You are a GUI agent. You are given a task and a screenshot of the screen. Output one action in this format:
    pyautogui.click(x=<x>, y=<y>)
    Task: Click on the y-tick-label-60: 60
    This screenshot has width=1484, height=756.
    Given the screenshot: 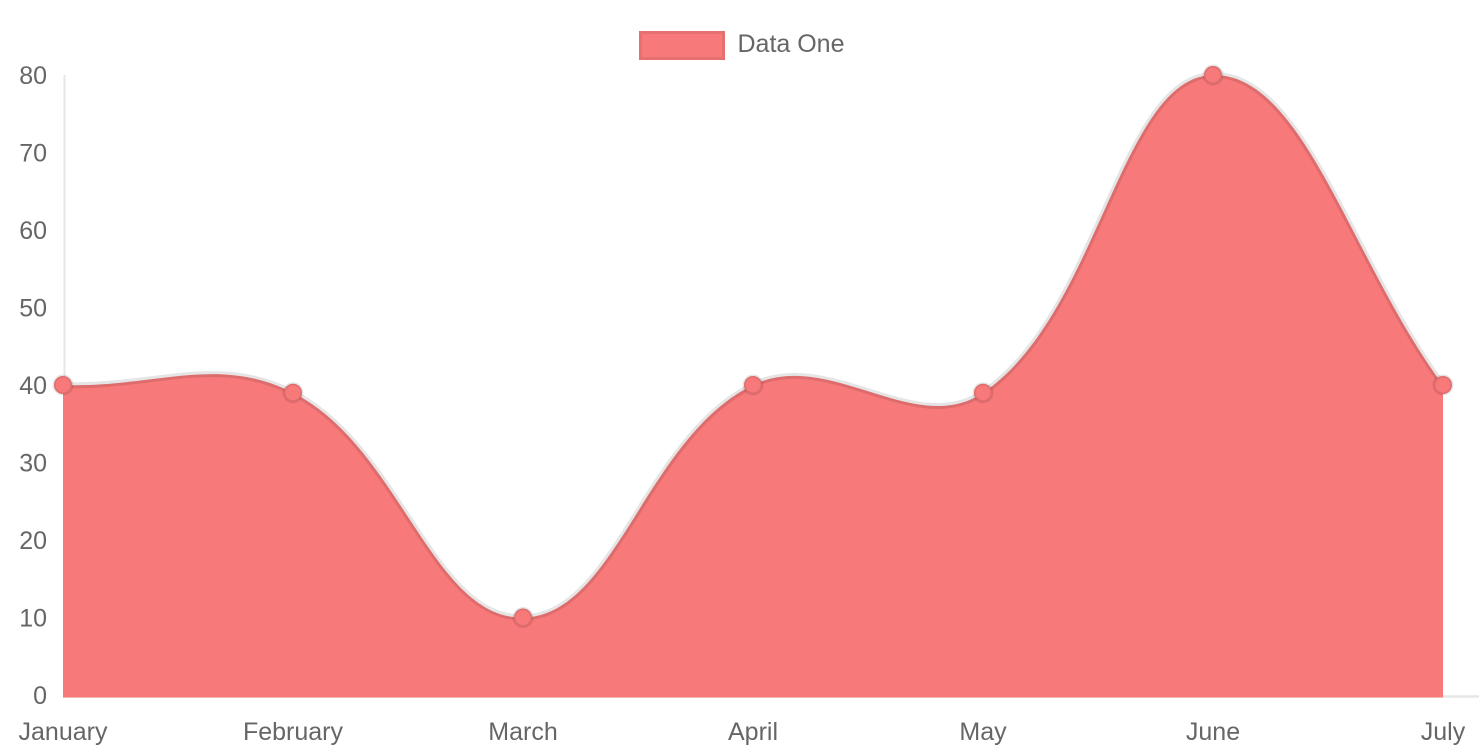 What is the action you would take?
    pyautogui.click(x=33, y=231)
    